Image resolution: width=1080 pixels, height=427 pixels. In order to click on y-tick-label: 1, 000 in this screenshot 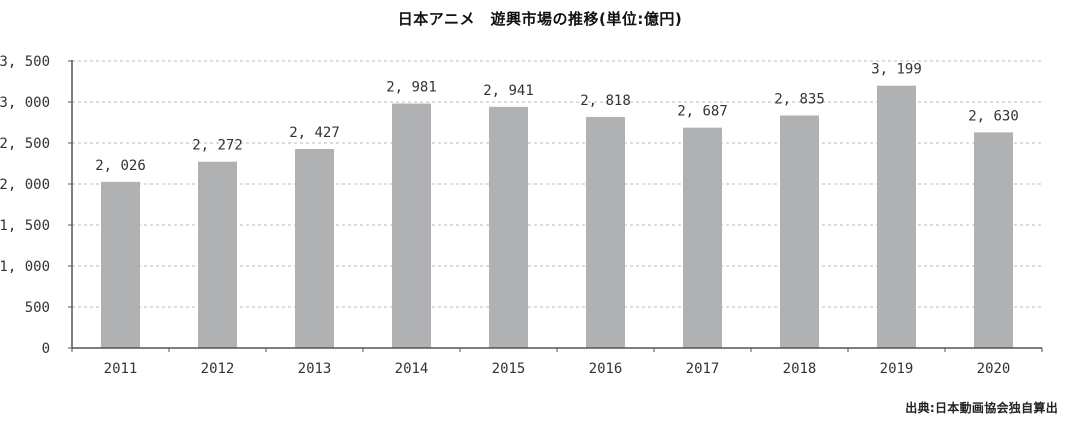, I will do `click(25, 267)`.